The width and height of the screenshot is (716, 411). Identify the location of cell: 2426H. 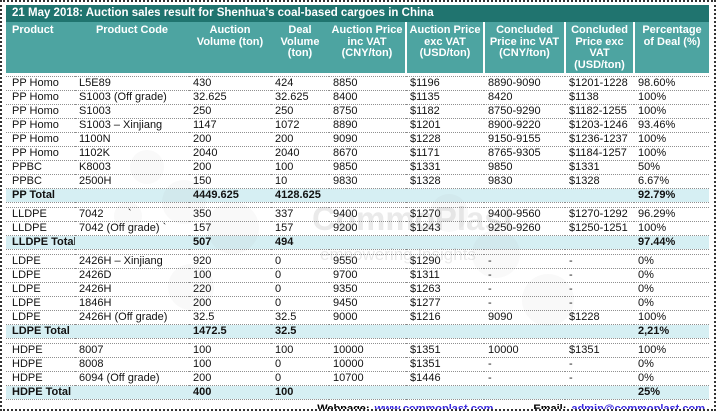
(132, 289).